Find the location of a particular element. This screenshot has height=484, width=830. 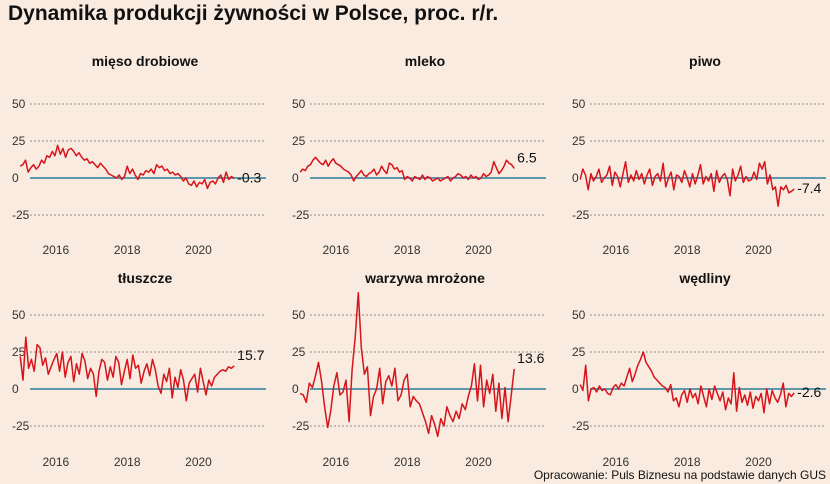

panel-title: mięso drobiowe is located at coordinates (145, 61).